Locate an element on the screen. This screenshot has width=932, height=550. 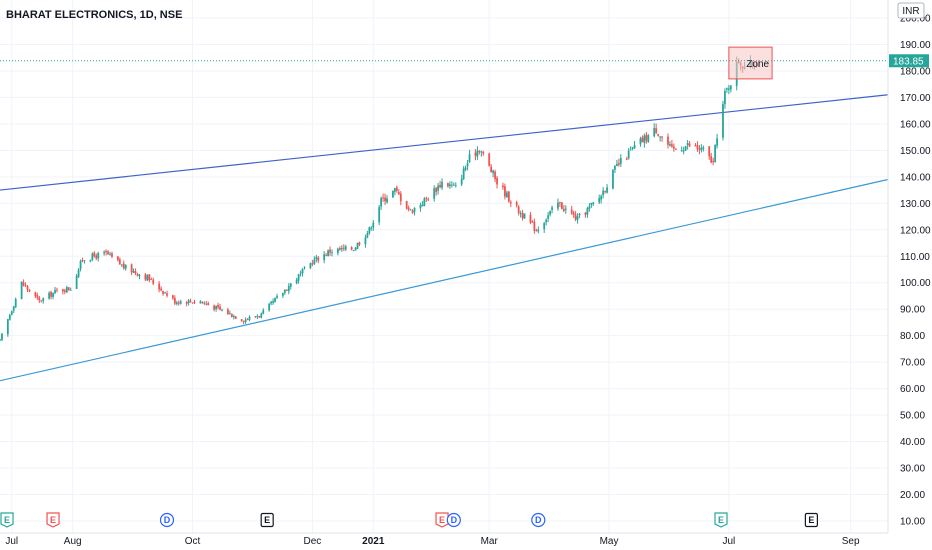
y-tick-label: 200.00 is located at coordinates (915, 19).